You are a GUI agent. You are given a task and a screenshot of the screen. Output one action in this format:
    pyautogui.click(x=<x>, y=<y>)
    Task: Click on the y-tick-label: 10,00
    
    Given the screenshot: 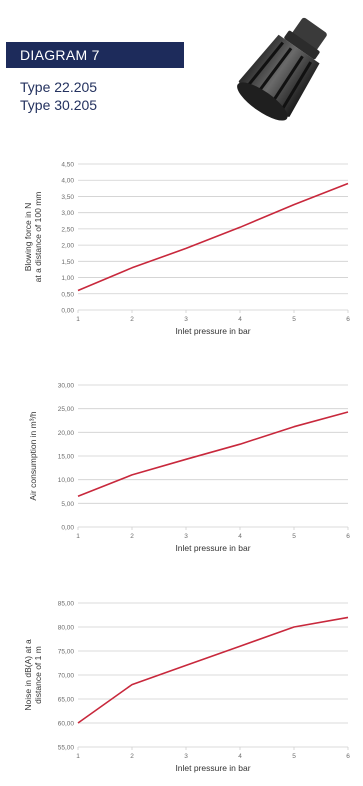 What is the action you would take?
    pyautogui.click(x=66, y=480)
    